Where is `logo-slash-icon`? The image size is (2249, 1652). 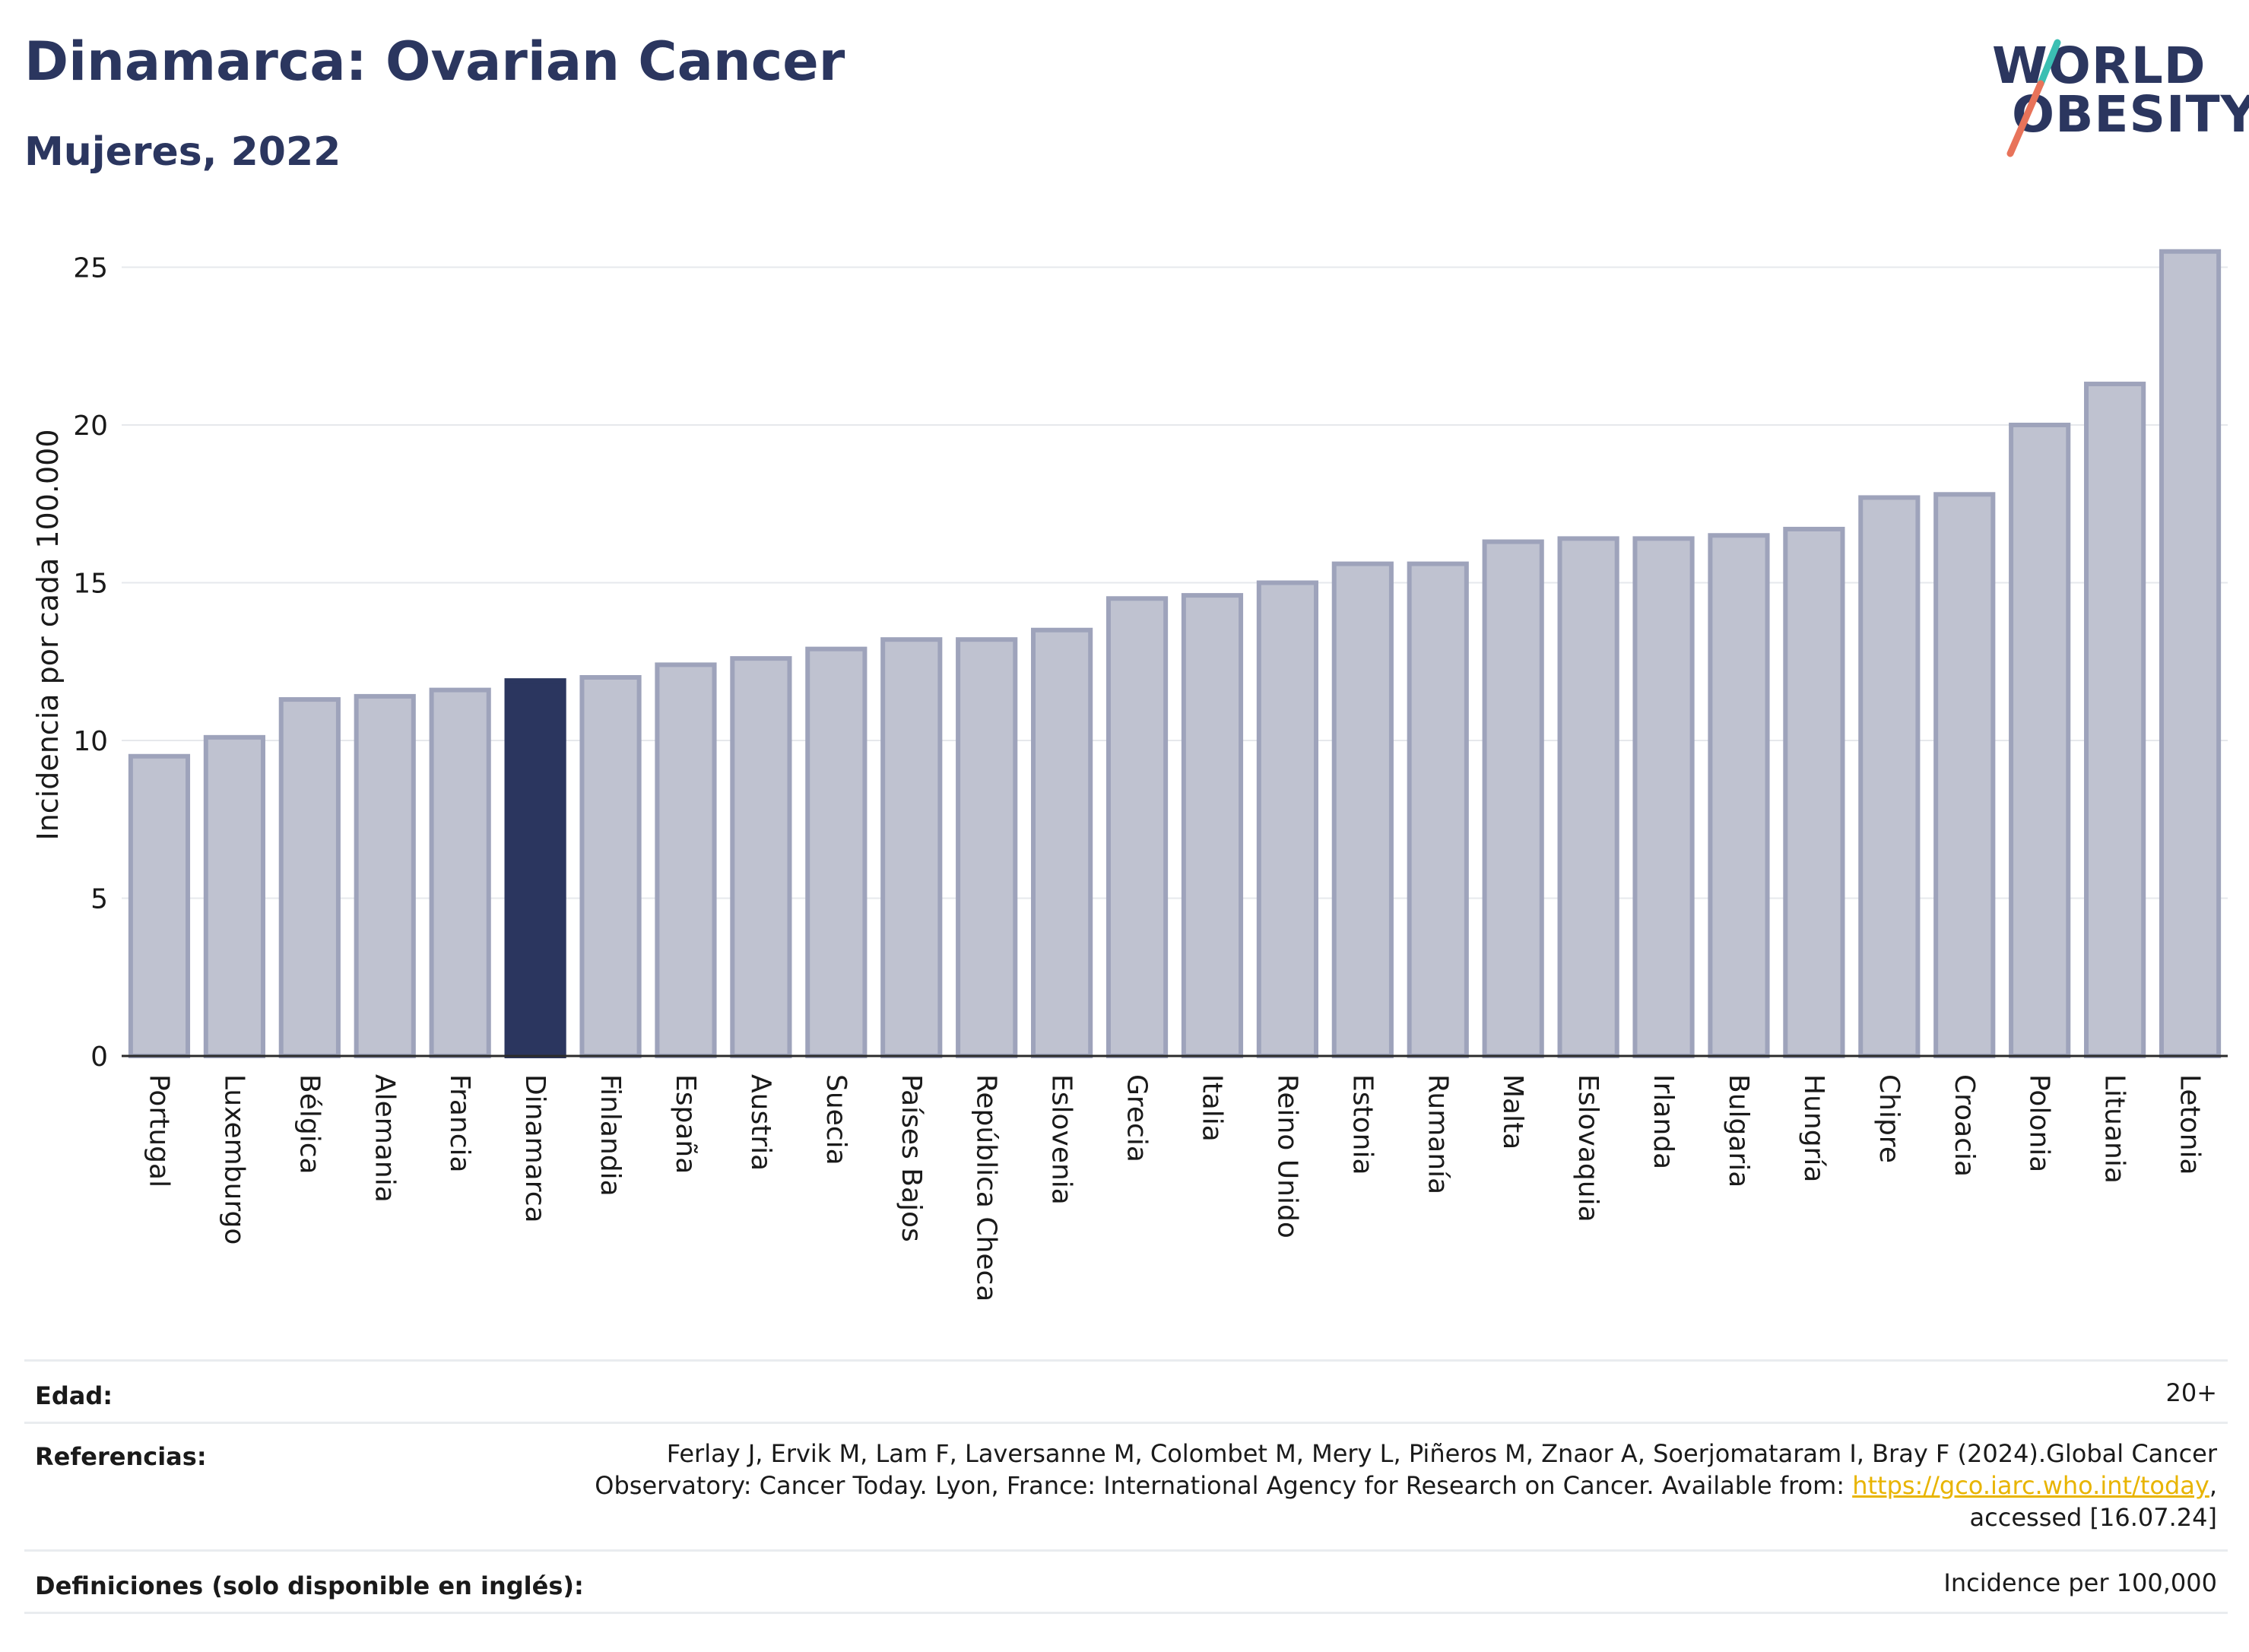
logo-slash-icon is located at coordinates (2033, 98).